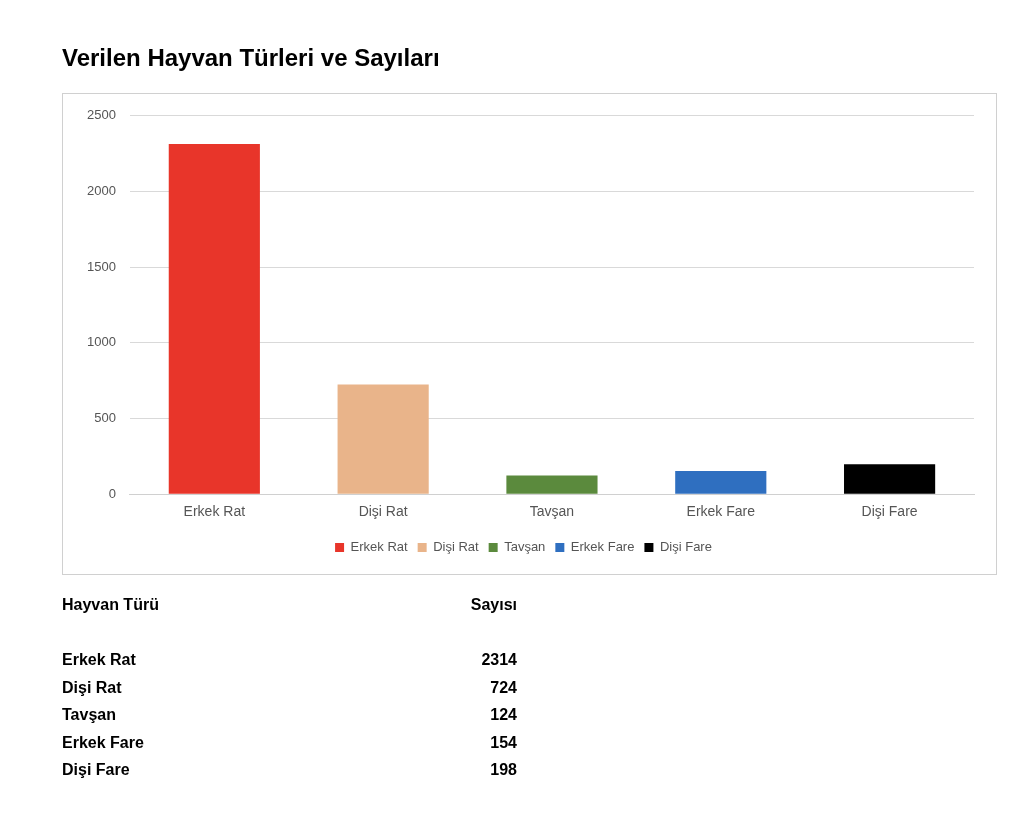  What do you see at coordinates (721, 511) in the screenshot?
I see `x-tick-label: Erkek Fare` at bounding box center [721, 511].